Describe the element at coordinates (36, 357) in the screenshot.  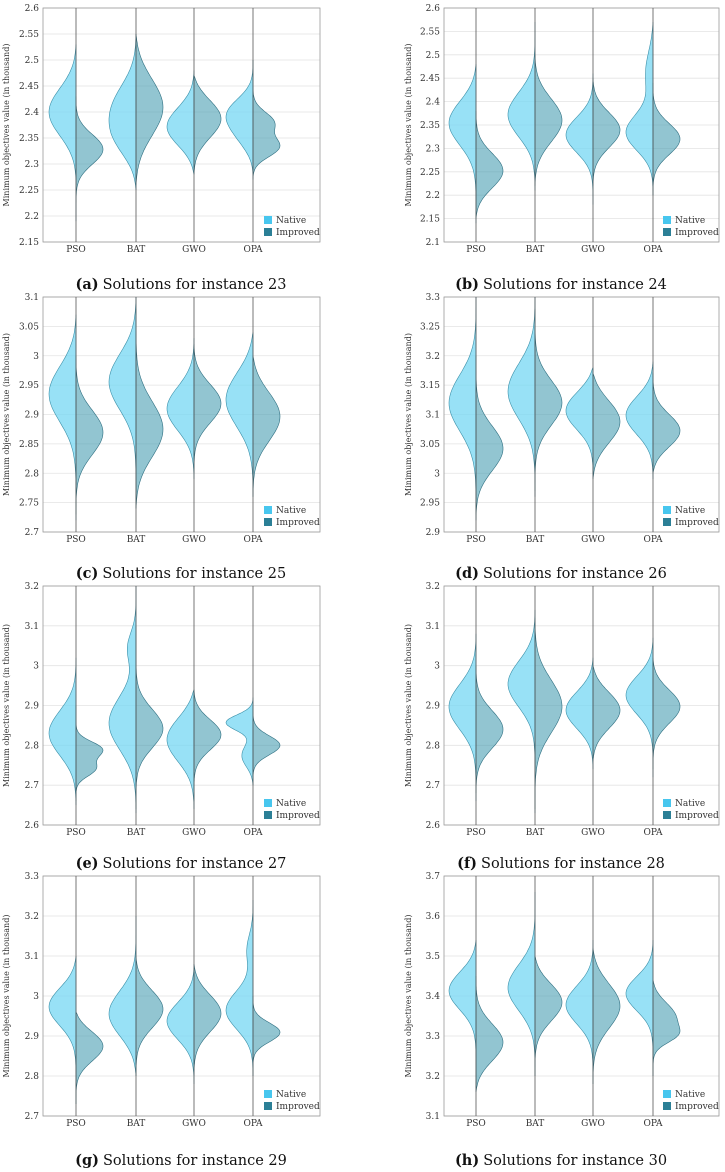
I see `y-tick-label: 3` at that location.